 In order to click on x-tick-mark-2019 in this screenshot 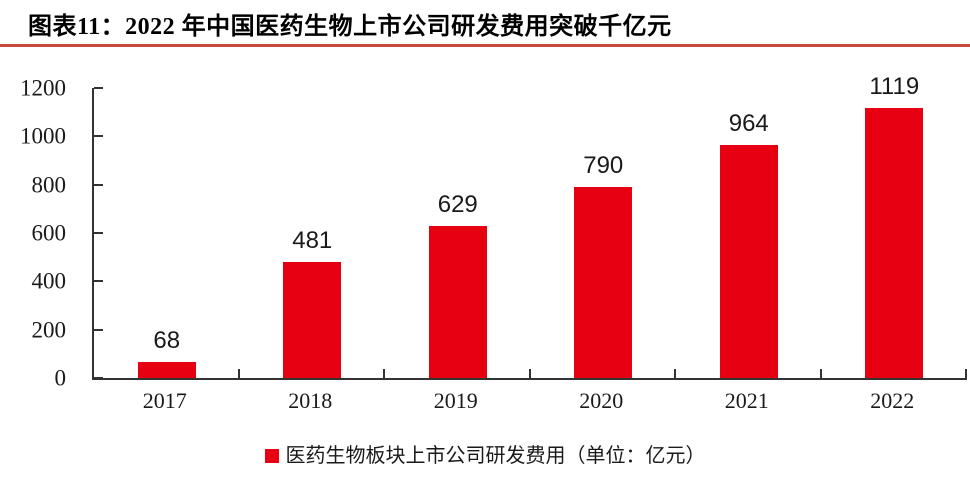, I will do `click(529, 373)`.